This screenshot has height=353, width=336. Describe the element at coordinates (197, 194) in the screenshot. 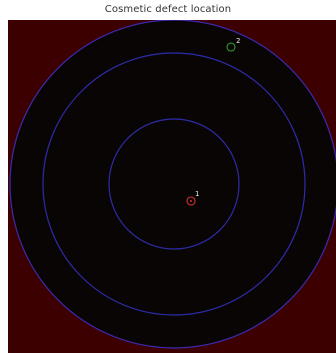

I see `defect-1-label: 1` at that location.